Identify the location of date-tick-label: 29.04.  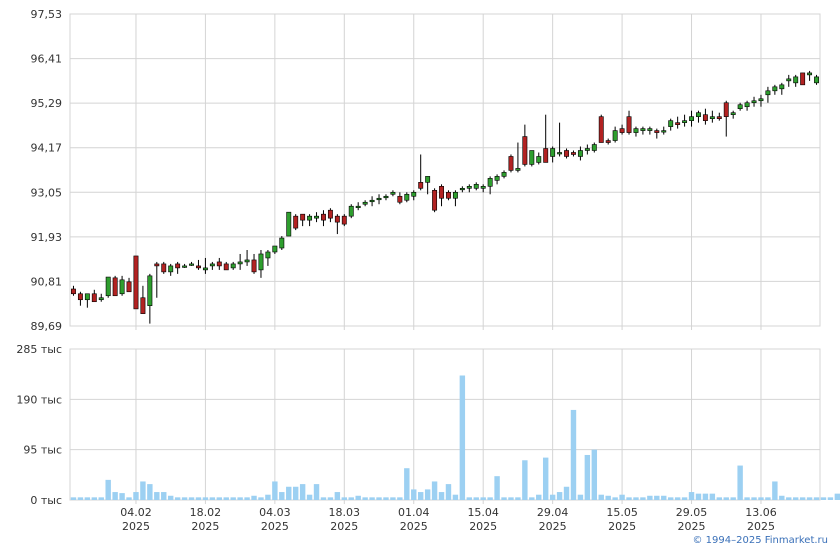
(553, 512).